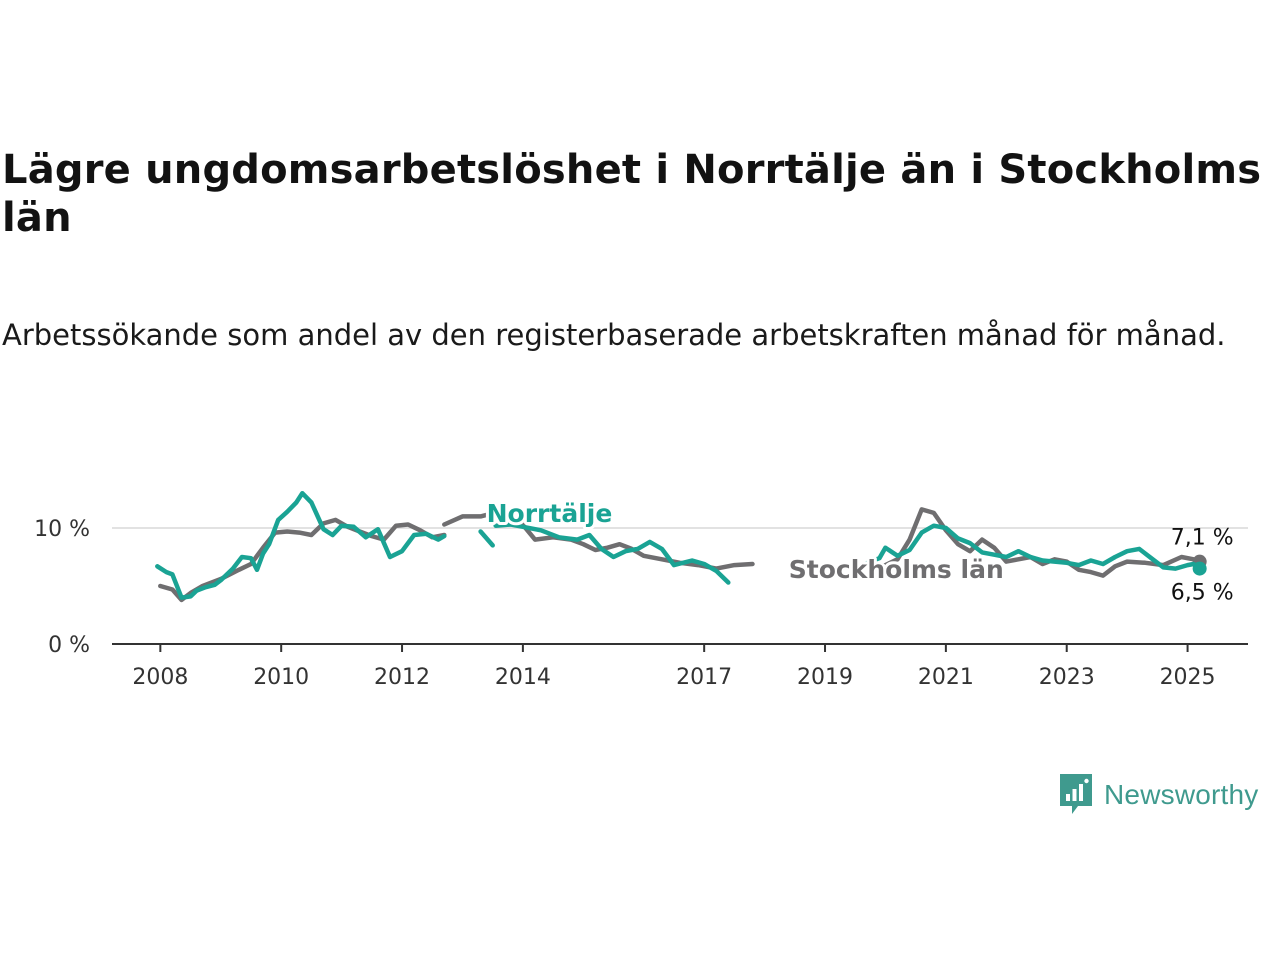  I want to click on x-tick-label: 2012, so click(402, 677).